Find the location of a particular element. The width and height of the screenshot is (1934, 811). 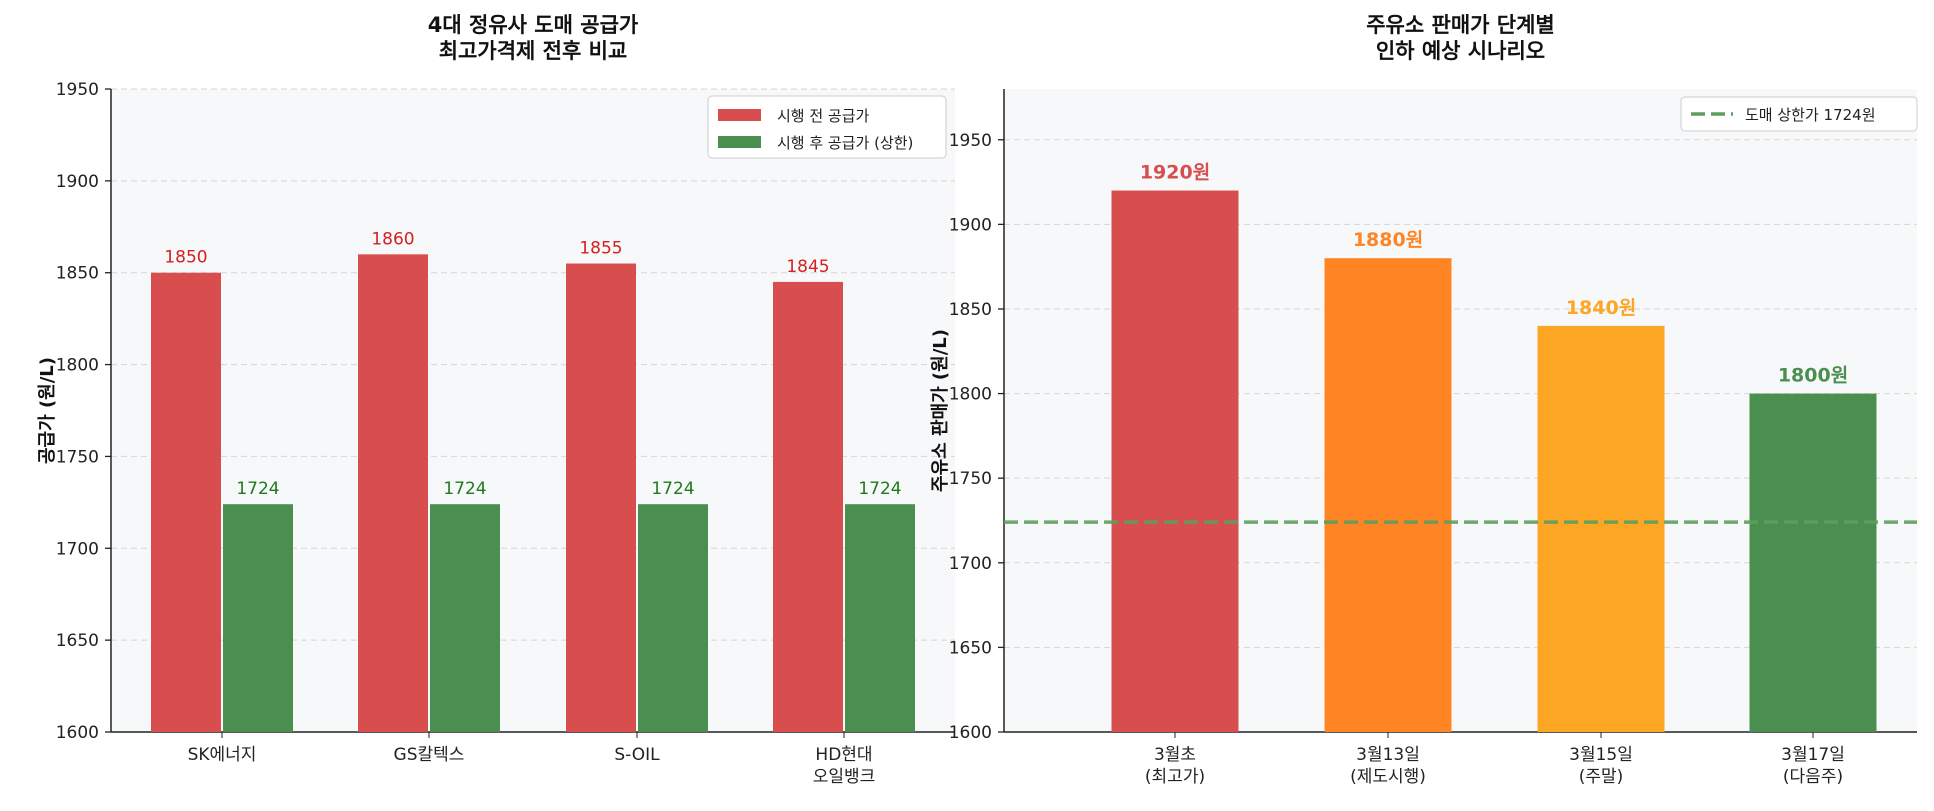

data-label: 1920원 is located at coordinates (1175, 173).